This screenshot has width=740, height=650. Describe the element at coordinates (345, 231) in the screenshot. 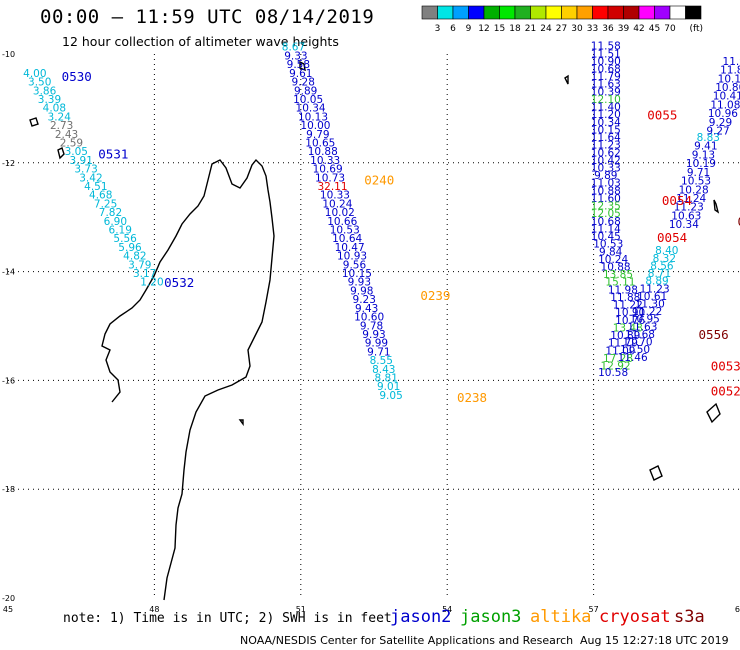

I see `wave-height-value: 10.53` at that location.